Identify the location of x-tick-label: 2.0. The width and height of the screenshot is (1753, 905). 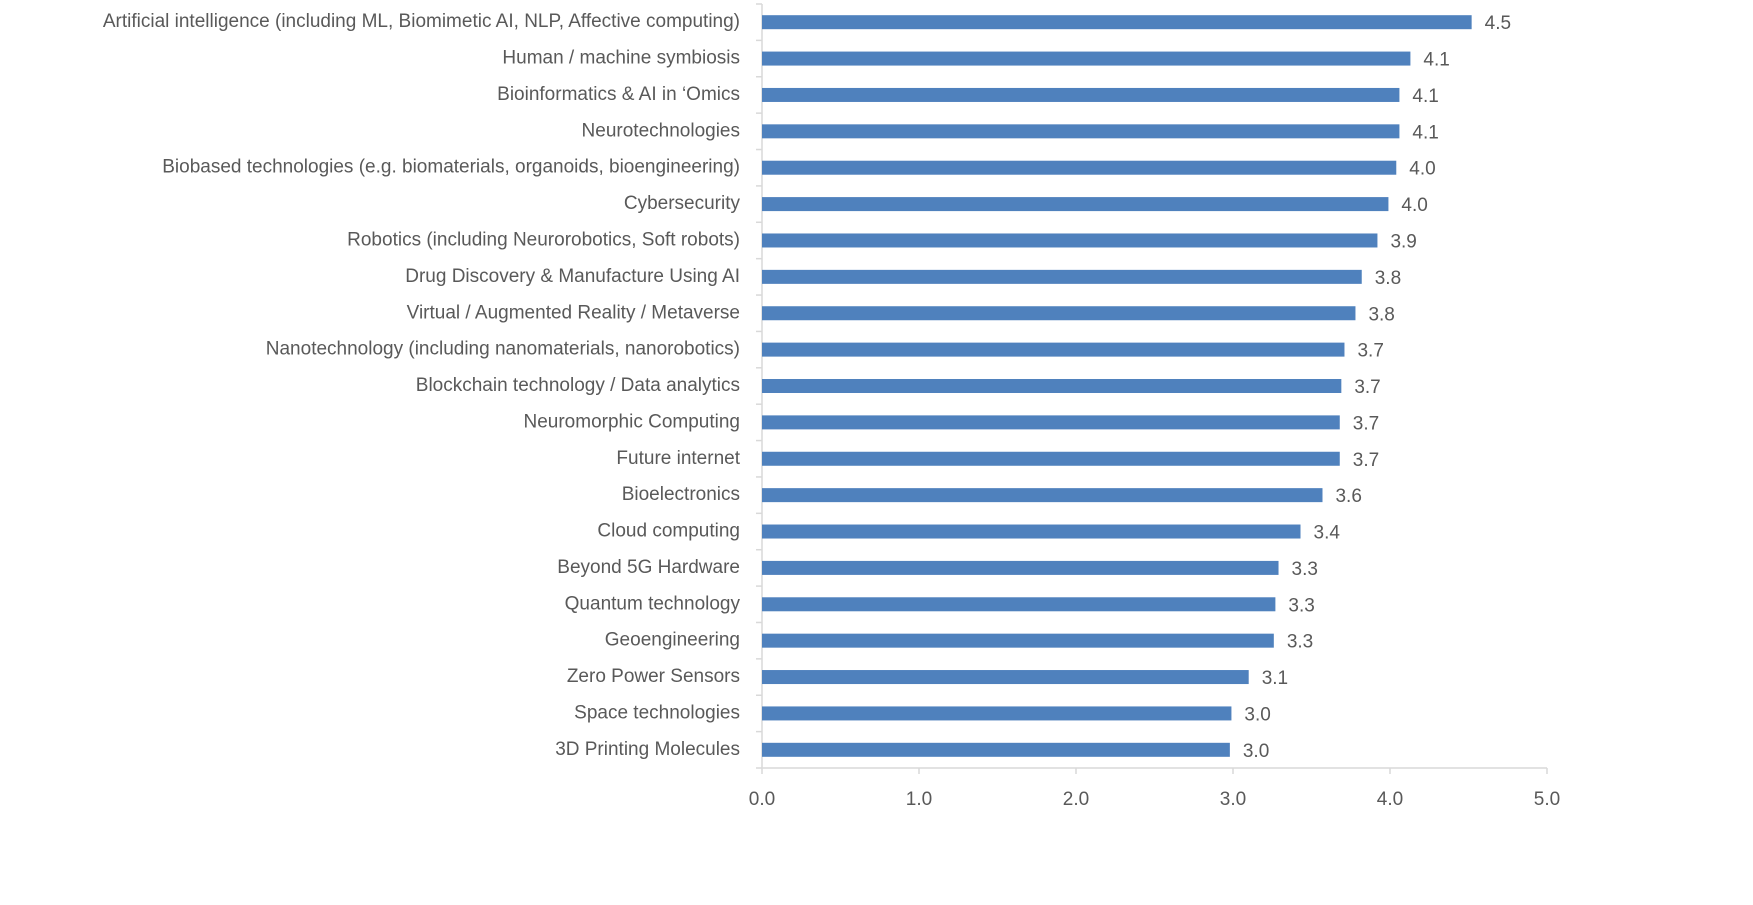
(1076, 799).